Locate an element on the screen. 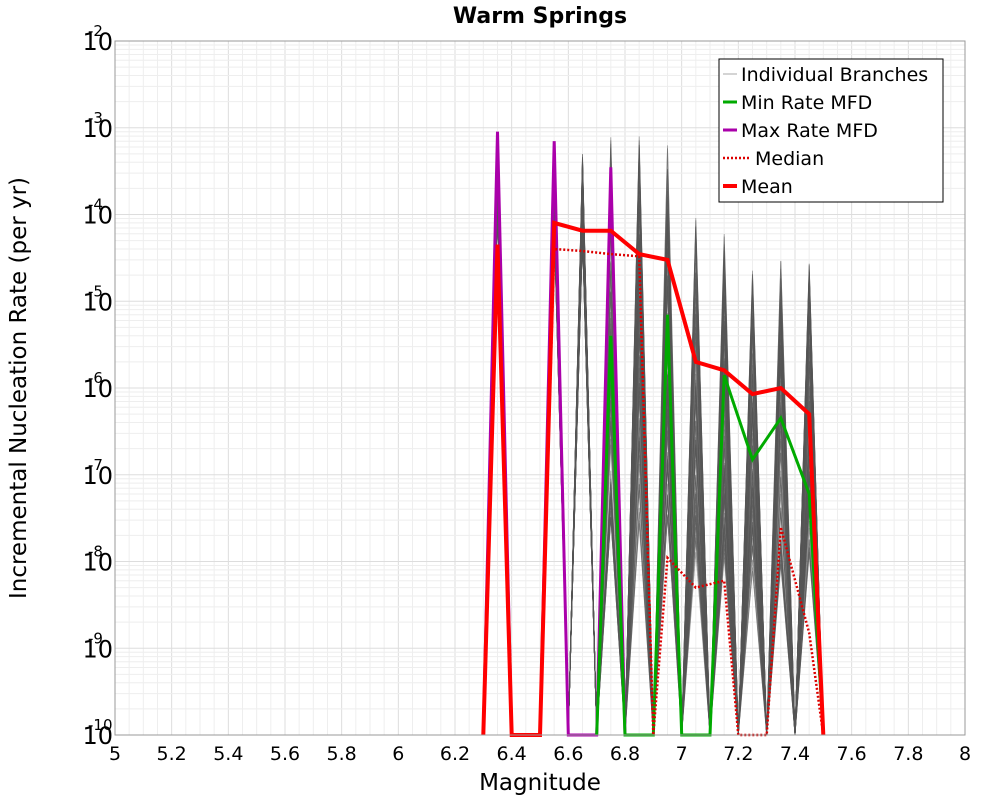  y-tick-label: 10-6 is located at coordinates (97, 386).